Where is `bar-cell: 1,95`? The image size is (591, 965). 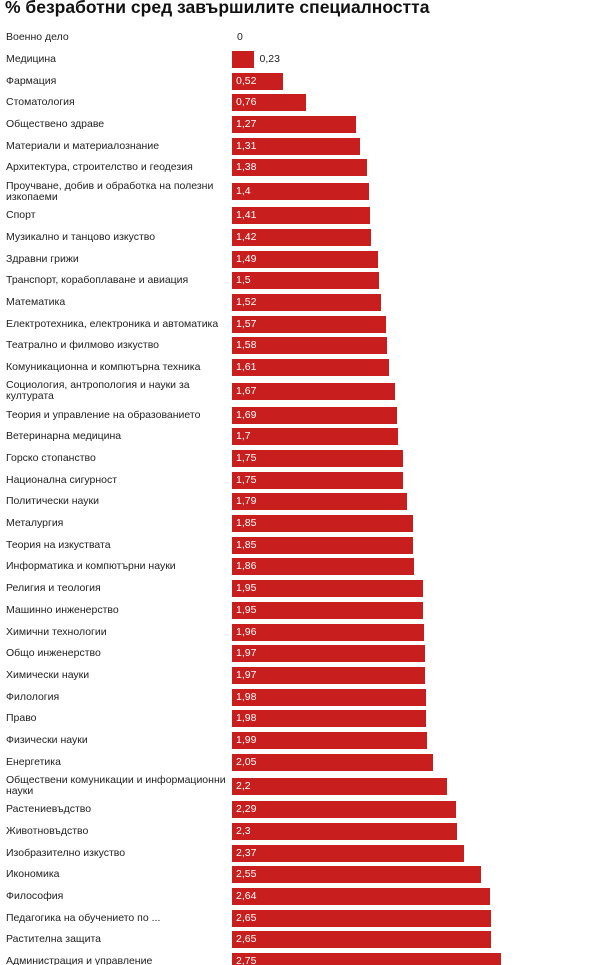
bar-cell: 1,95 is located at coordinates (411, 589).